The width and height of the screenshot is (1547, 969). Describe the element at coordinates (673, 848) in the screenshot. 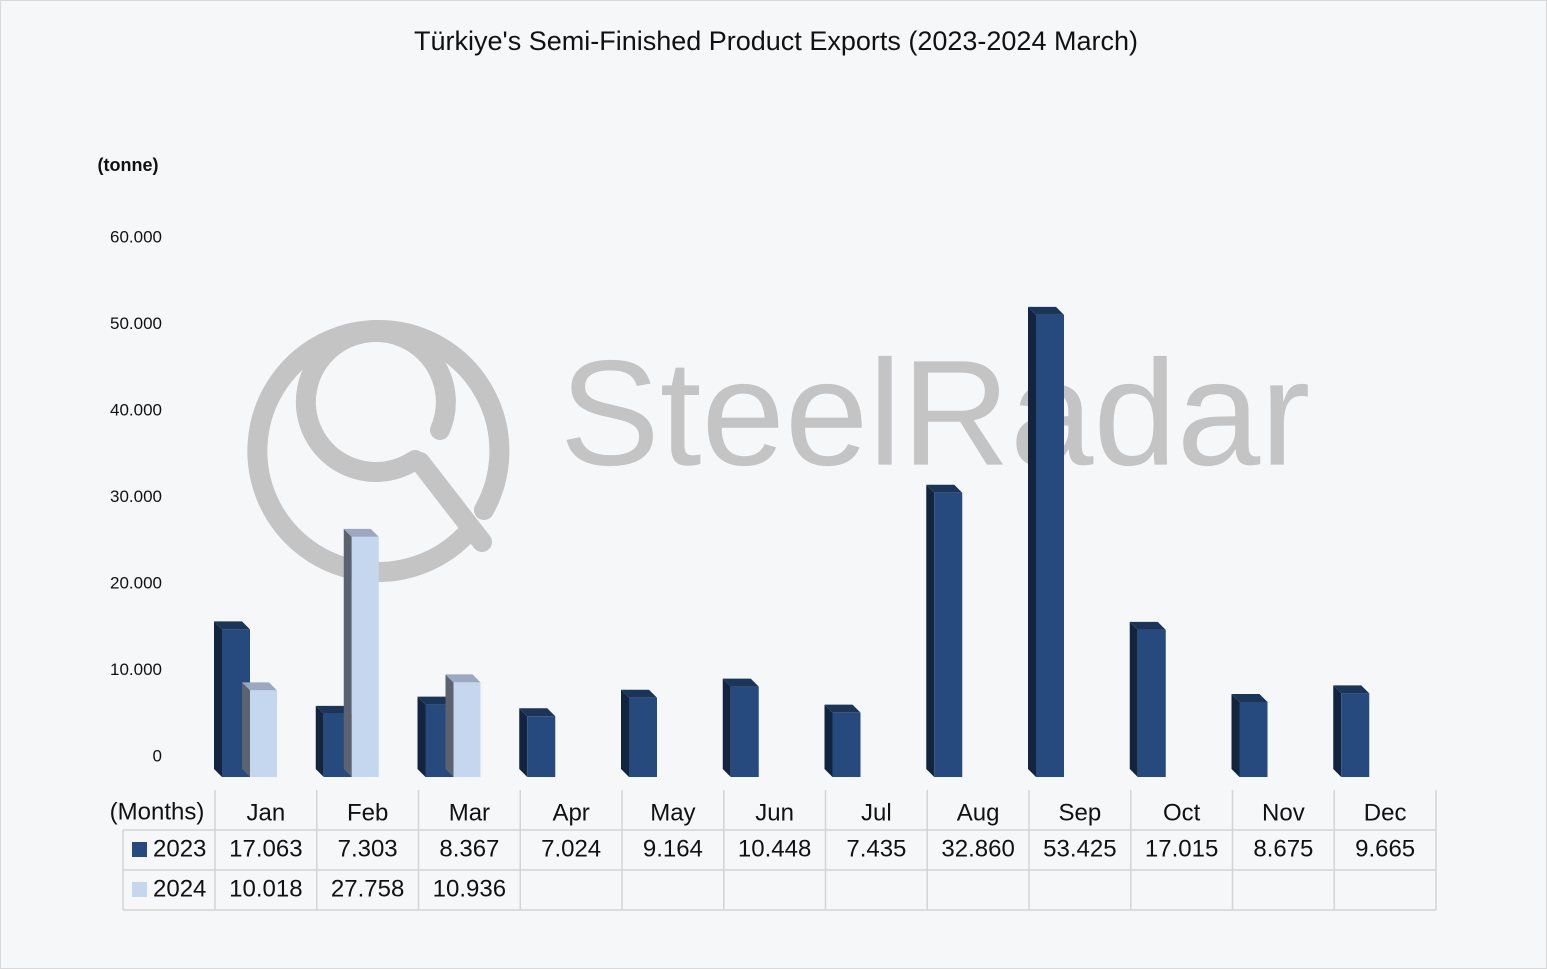

I see `data-label: 9.164` at that location.